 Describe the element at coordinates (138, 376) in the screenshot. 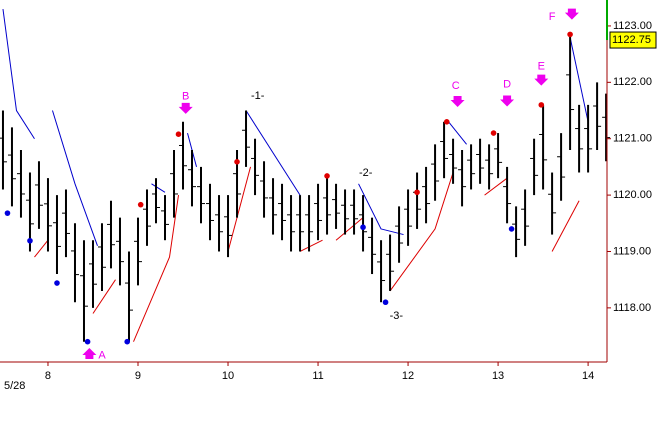

I see `x-tick-label: 9` at that location.